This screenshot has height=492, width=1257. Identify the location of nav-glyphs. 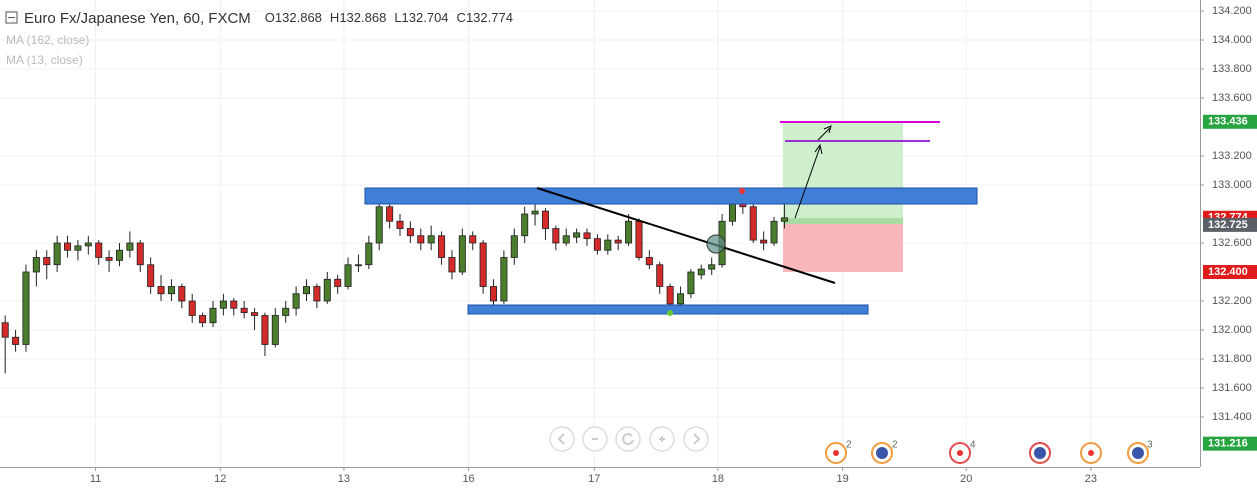
(629, 439).